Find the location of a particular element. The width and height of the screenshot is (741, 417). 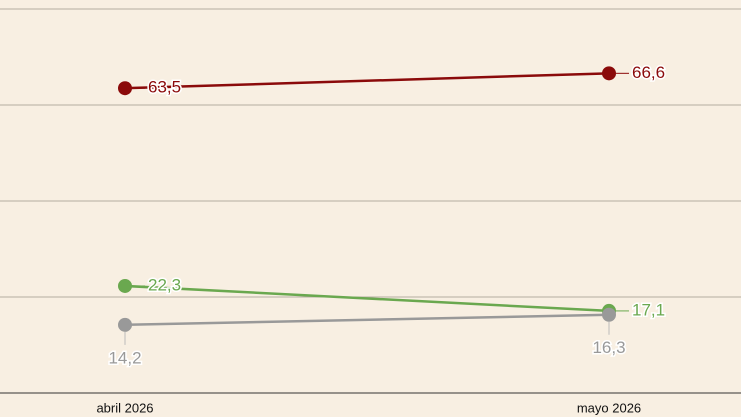

value-label: 22,3 is located at coordinates (164, 284).